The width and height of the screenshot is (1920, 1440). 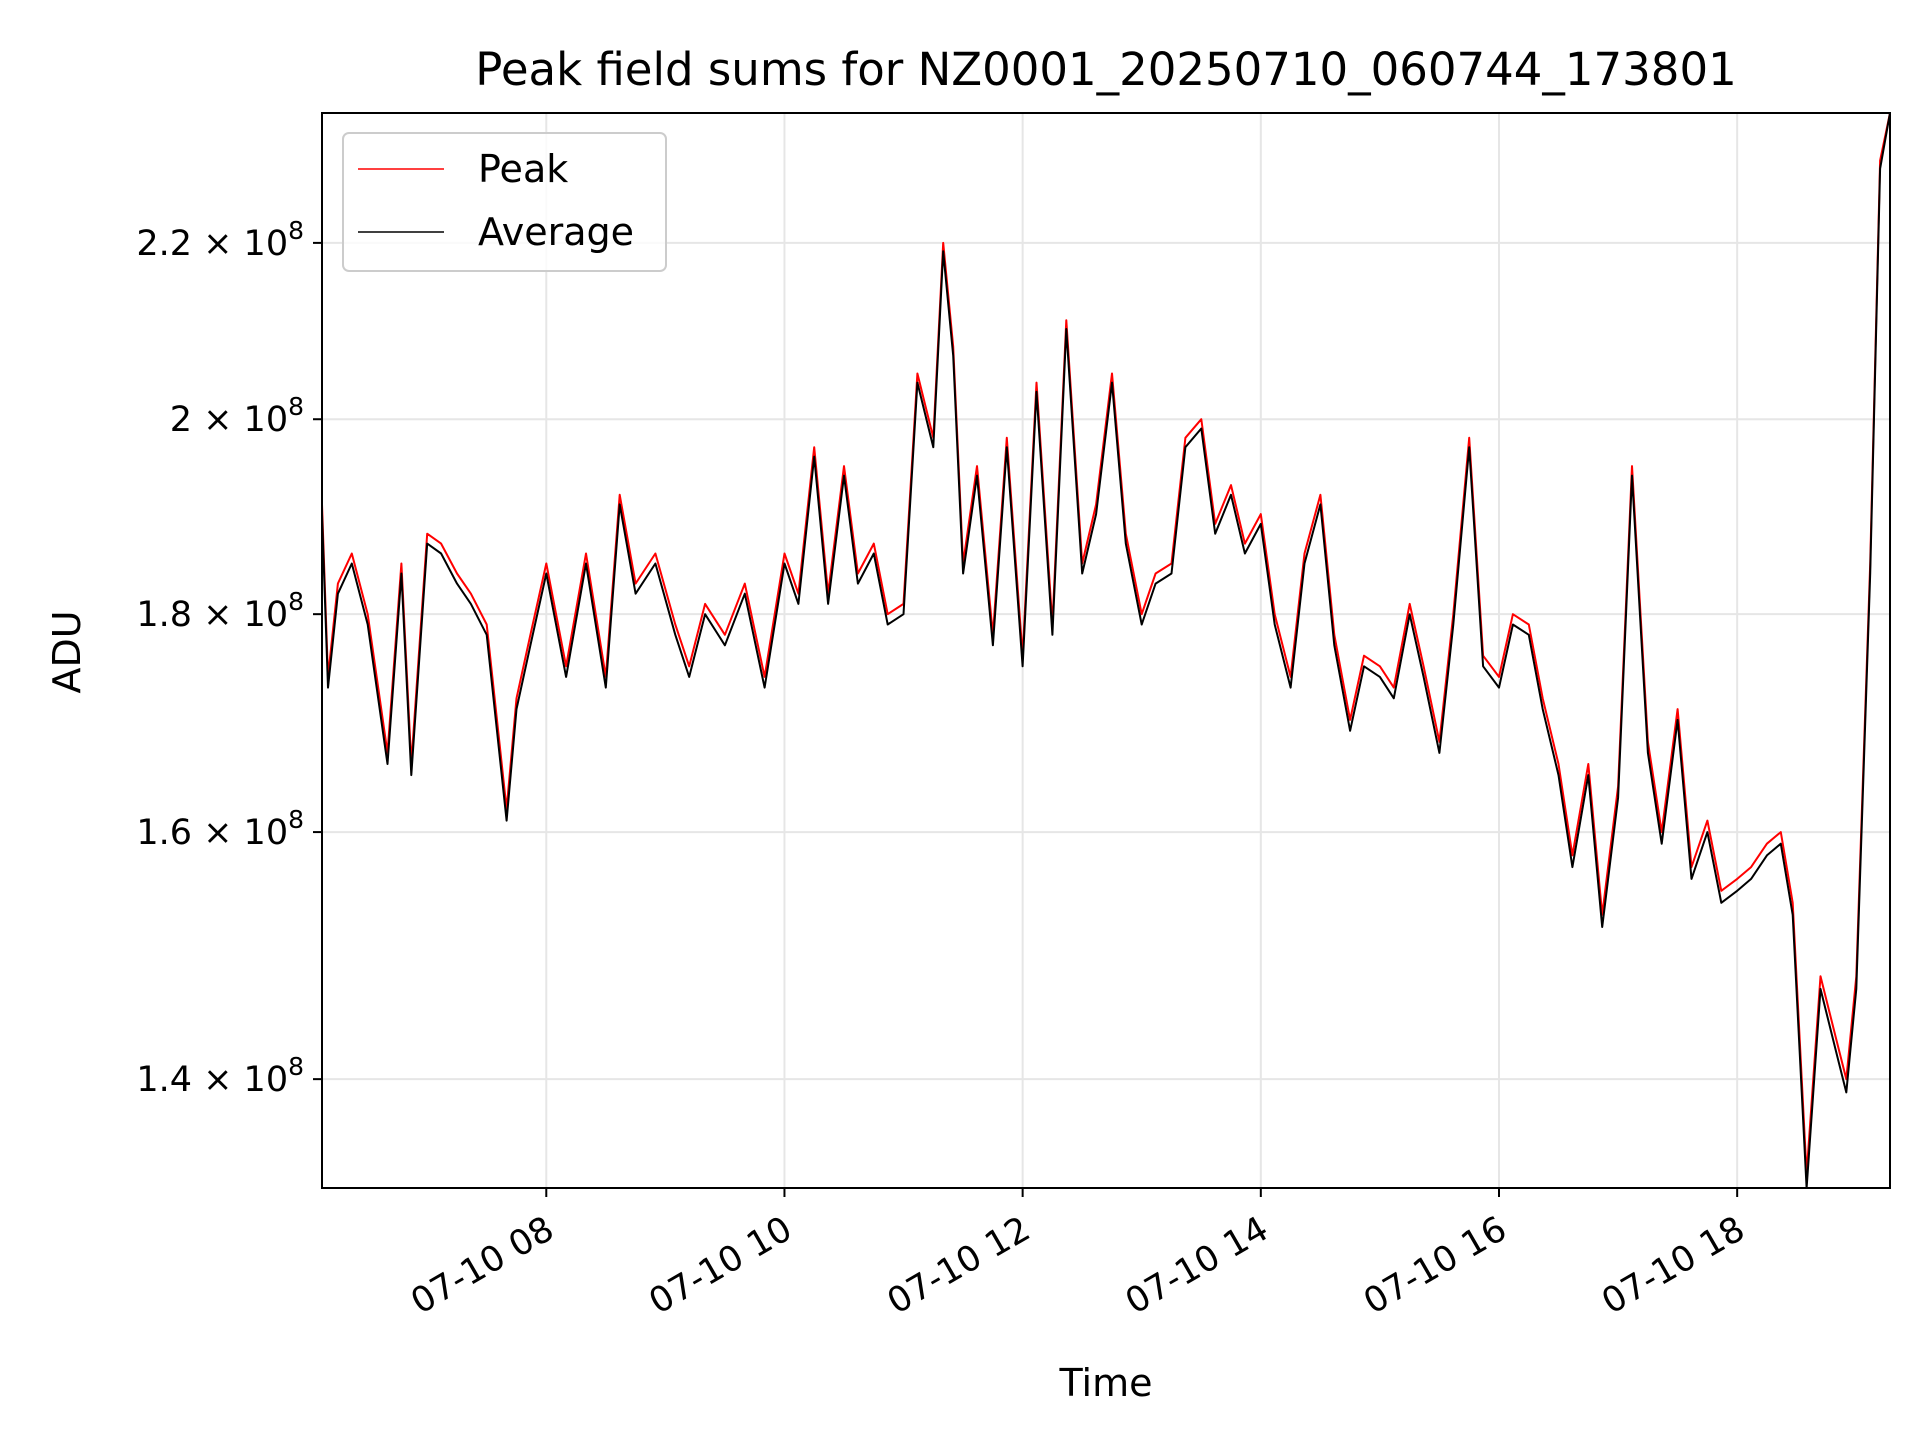 I want to click on legend-frame, so click(x=504, y=202).